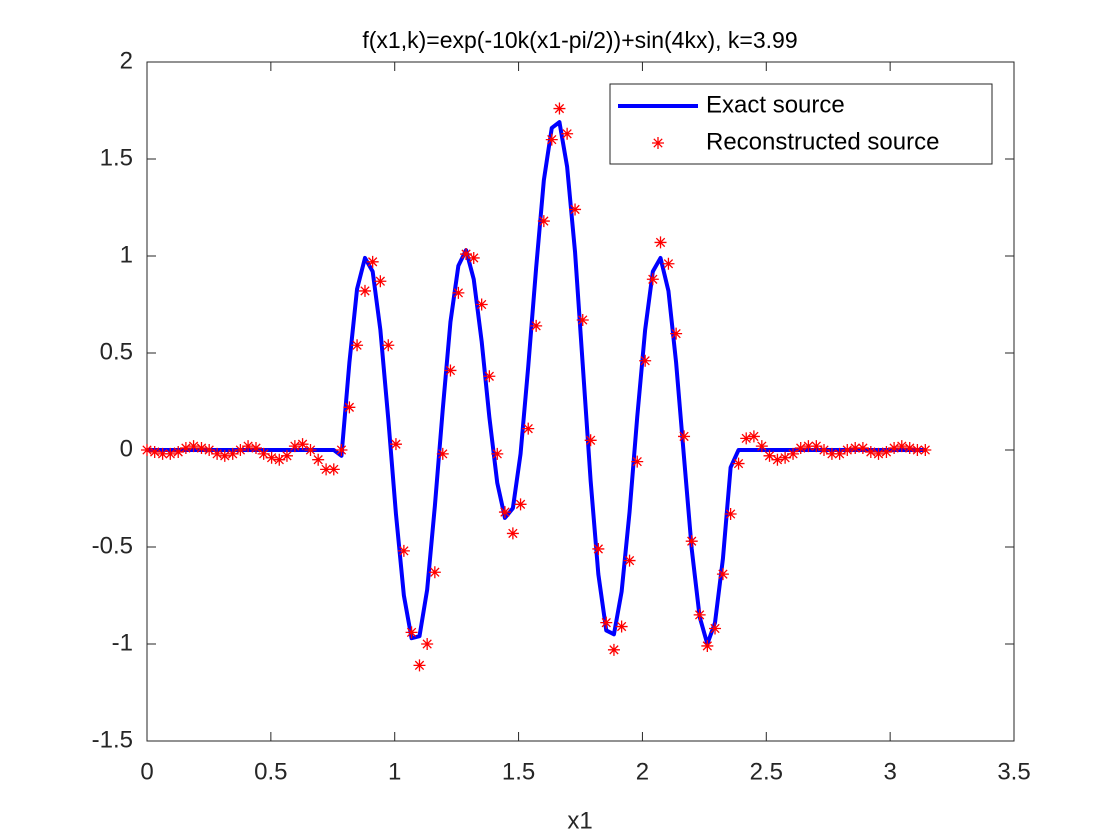  Describe the element at coordinates (766, 771) in the screenshot. I see `x-tick-label: 2.5` at that location.